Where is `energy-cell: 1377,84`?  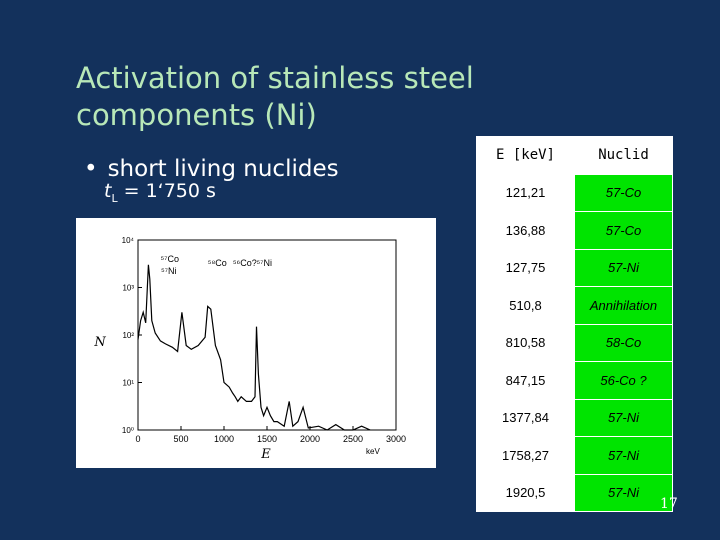
energy-cell: 1377,84 is located at coordinates (525, 417).